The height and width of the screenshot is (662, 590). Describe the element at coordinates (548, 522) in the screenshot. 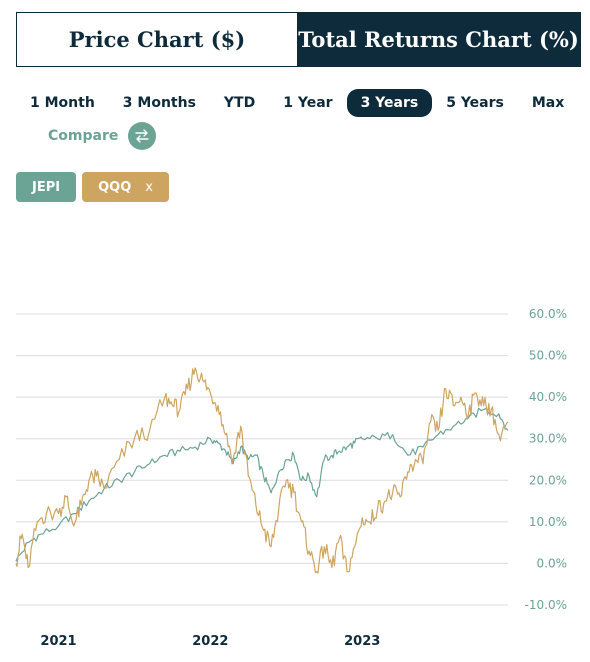

I see `y-tick-label: 10.0%` at that location.